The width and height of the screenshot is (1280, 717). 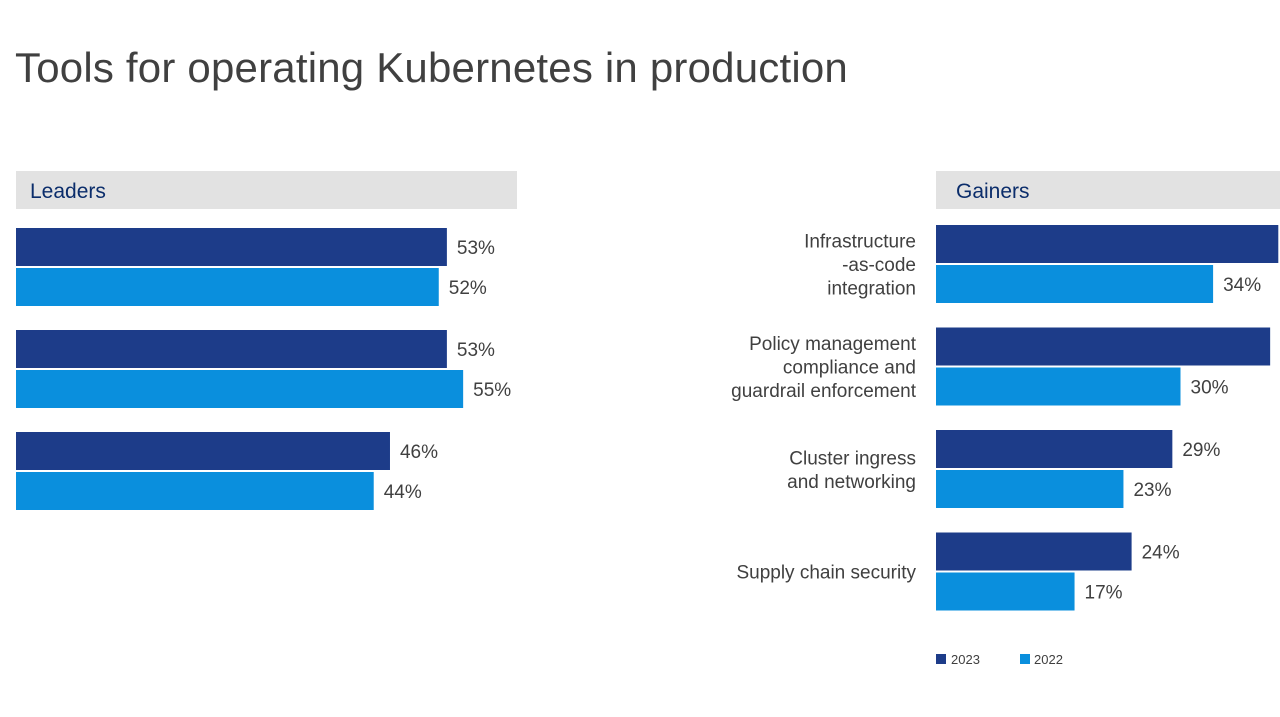 I want to click on gainers-category-label-3: and networking, so click(x=851, y=482).